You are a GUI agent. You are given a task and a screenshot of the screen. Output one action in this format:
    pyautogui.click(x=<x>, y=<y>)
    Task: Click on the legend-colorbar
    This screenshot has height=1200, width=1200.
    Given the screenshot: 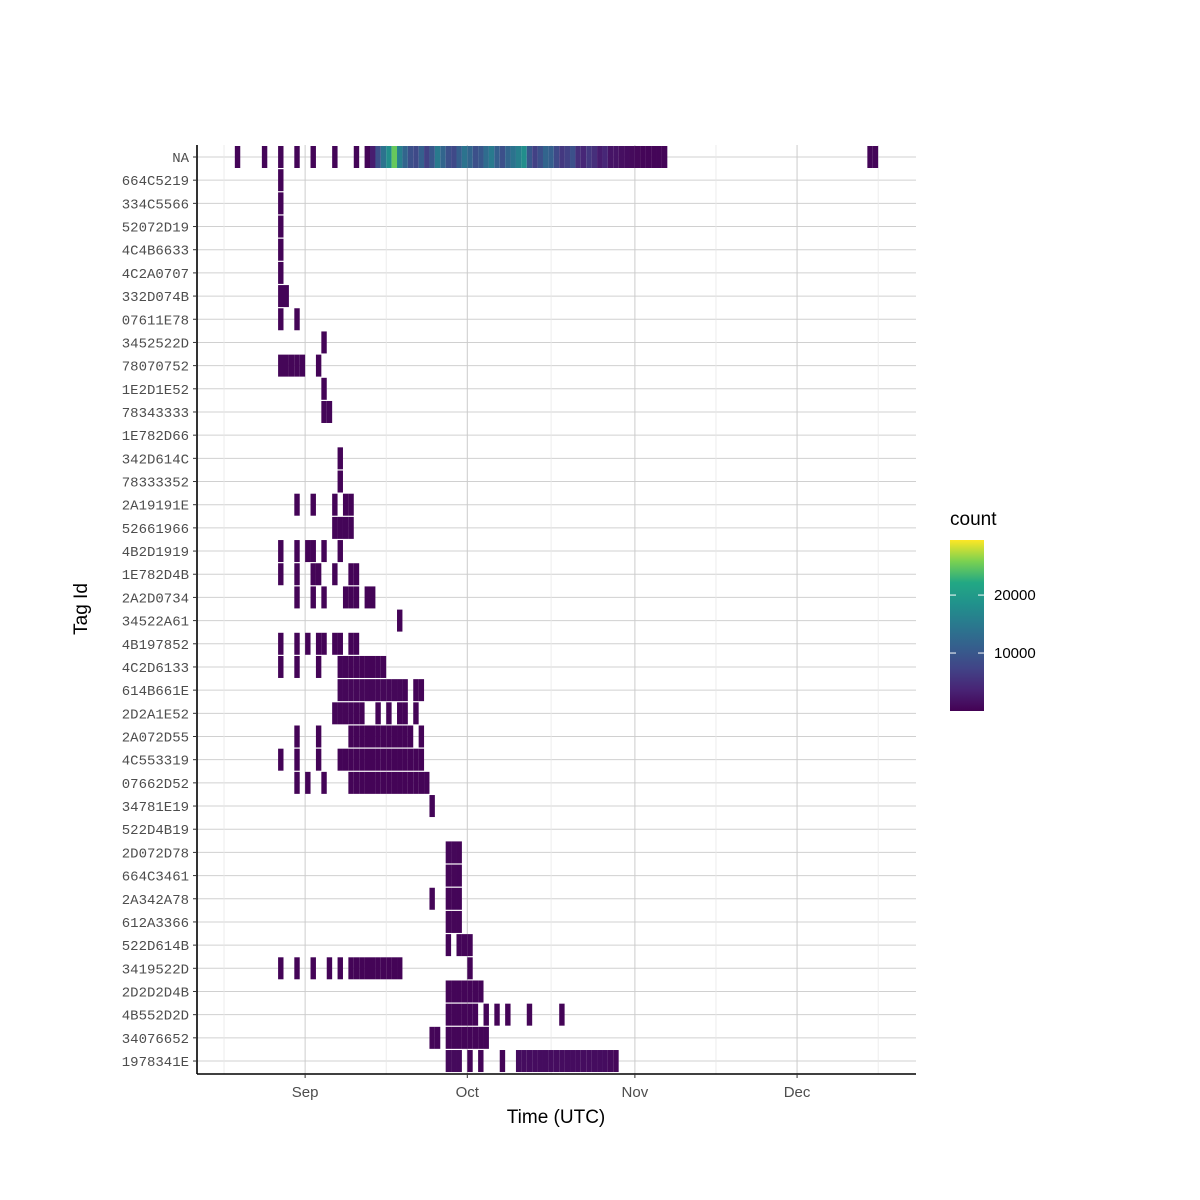 What is the action you would take?
    pyautogui.click(x=967, y=625)
    